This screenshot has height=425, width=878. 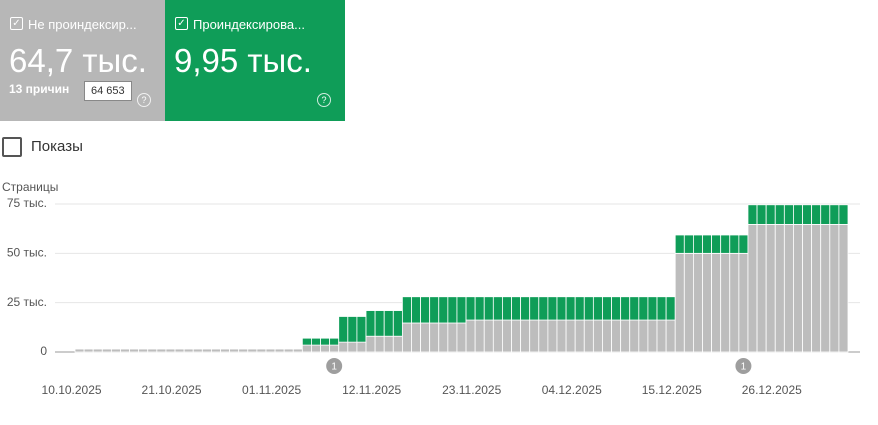 What do you see at coordinates (108, 91) in the screenshot?
I see `tooltip: 64 653` at bounding box center [108, 91].